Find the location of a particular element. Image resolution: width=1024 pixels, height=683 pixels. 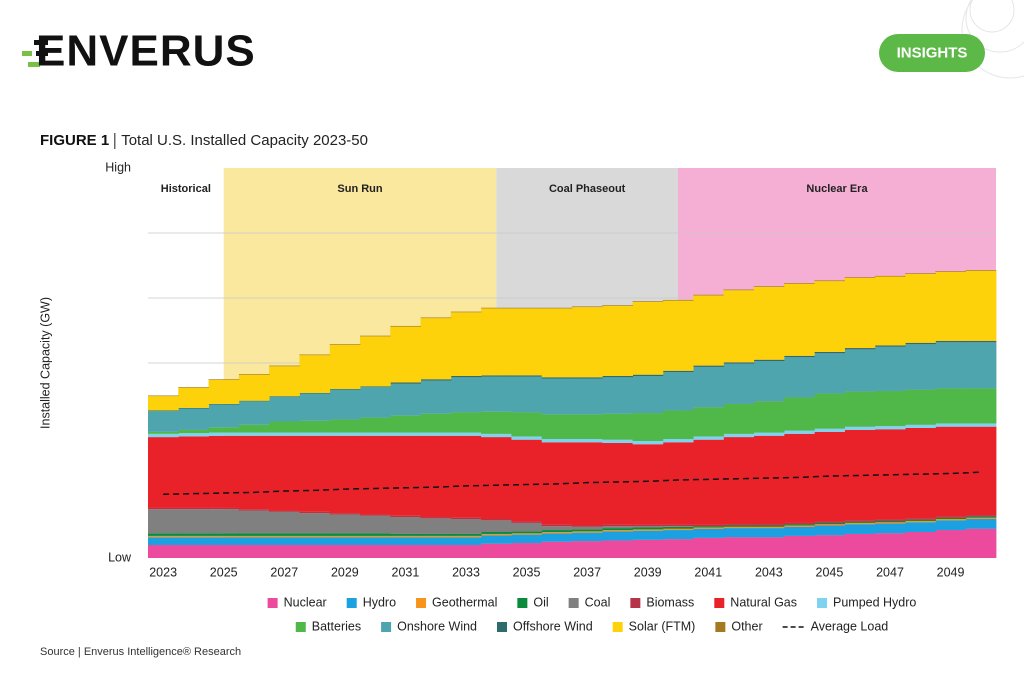

legend-item: Solar (FTM) is located at coordinates (654, 626).